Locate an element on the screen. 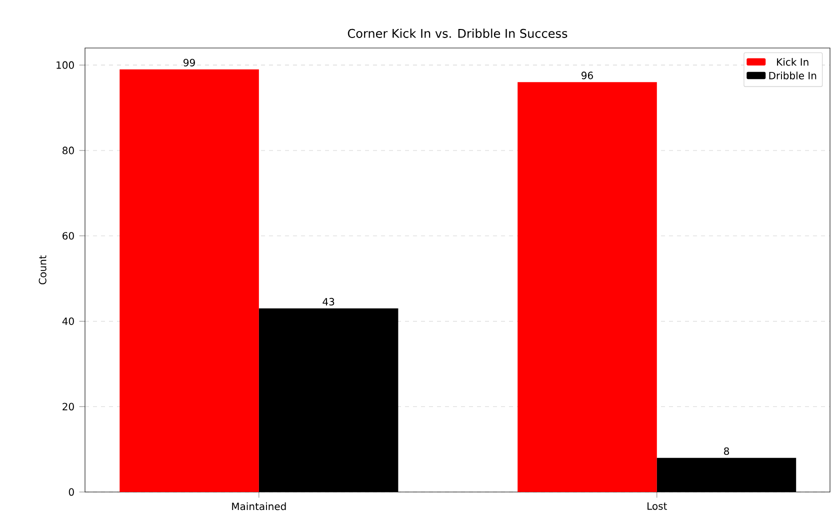 Image resolution: width=835 pixels, height=526 pixels. legend-label: Kick In is located at coordinates (792, 62).